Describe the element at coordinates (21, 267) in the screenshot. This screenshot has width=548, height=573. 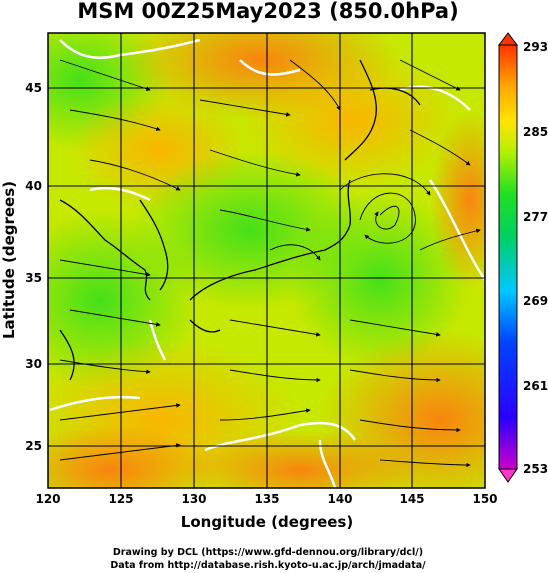
I see `y-axis: 25 30 35 40 45 Latitude (degrees)` at that location.